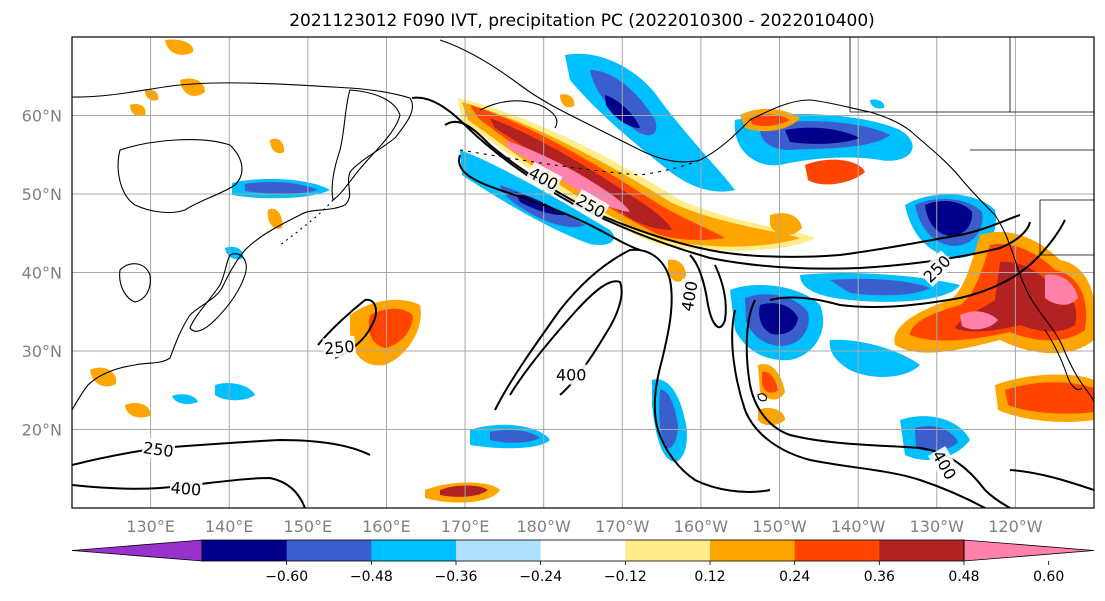 This screenshot has height=601, width=1105. I want to click on lat-tick-label: 20°N, so click(42, 430).